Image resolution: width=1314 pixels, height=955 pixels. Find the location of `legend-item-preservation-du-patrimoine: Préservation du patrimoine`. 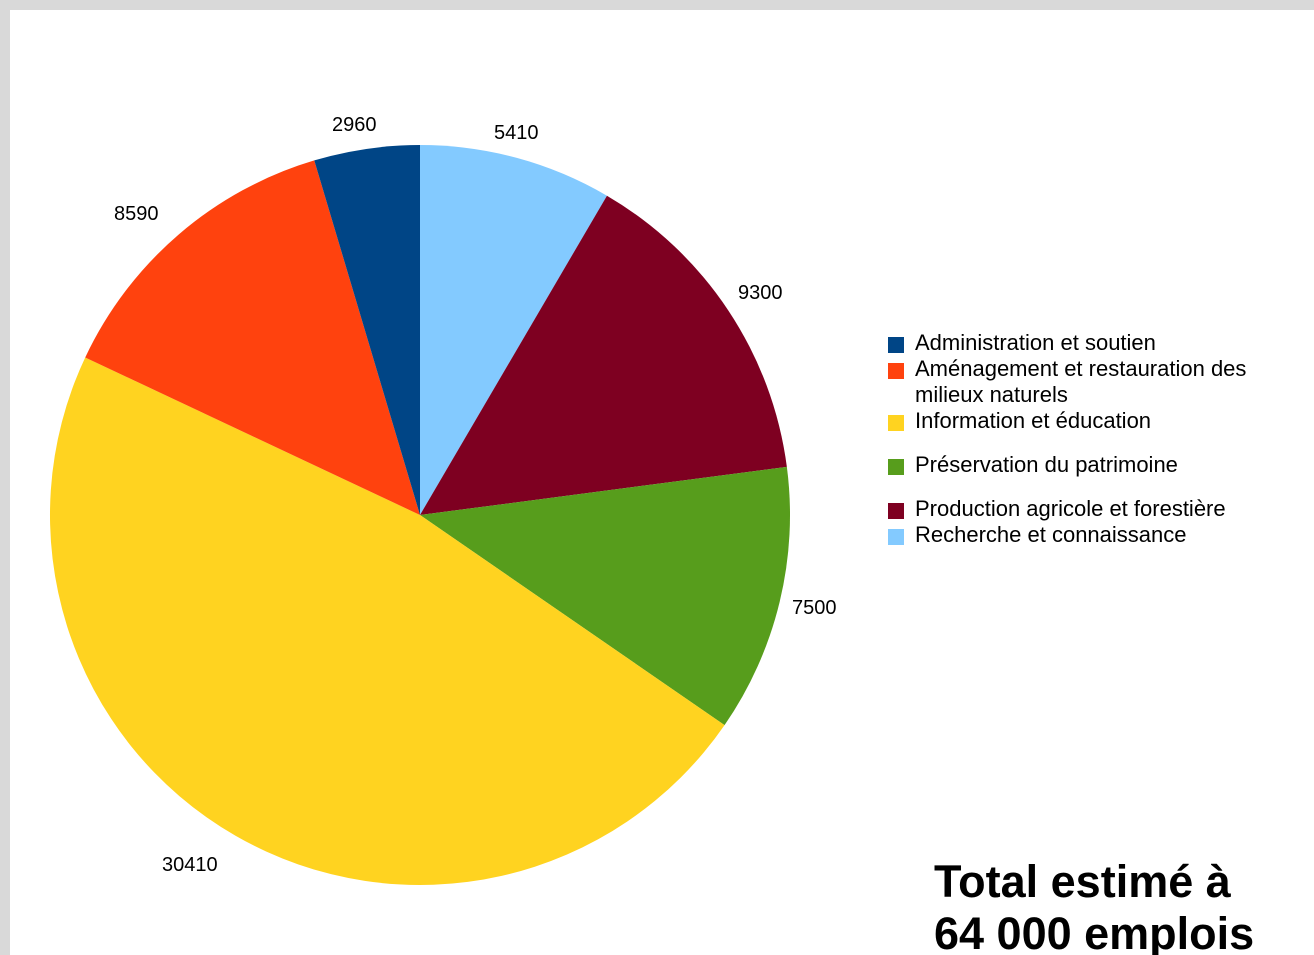

legend-item-preservation-du-patrimoine: Préservation du patrimoine is located at coordinates (1101, 465).